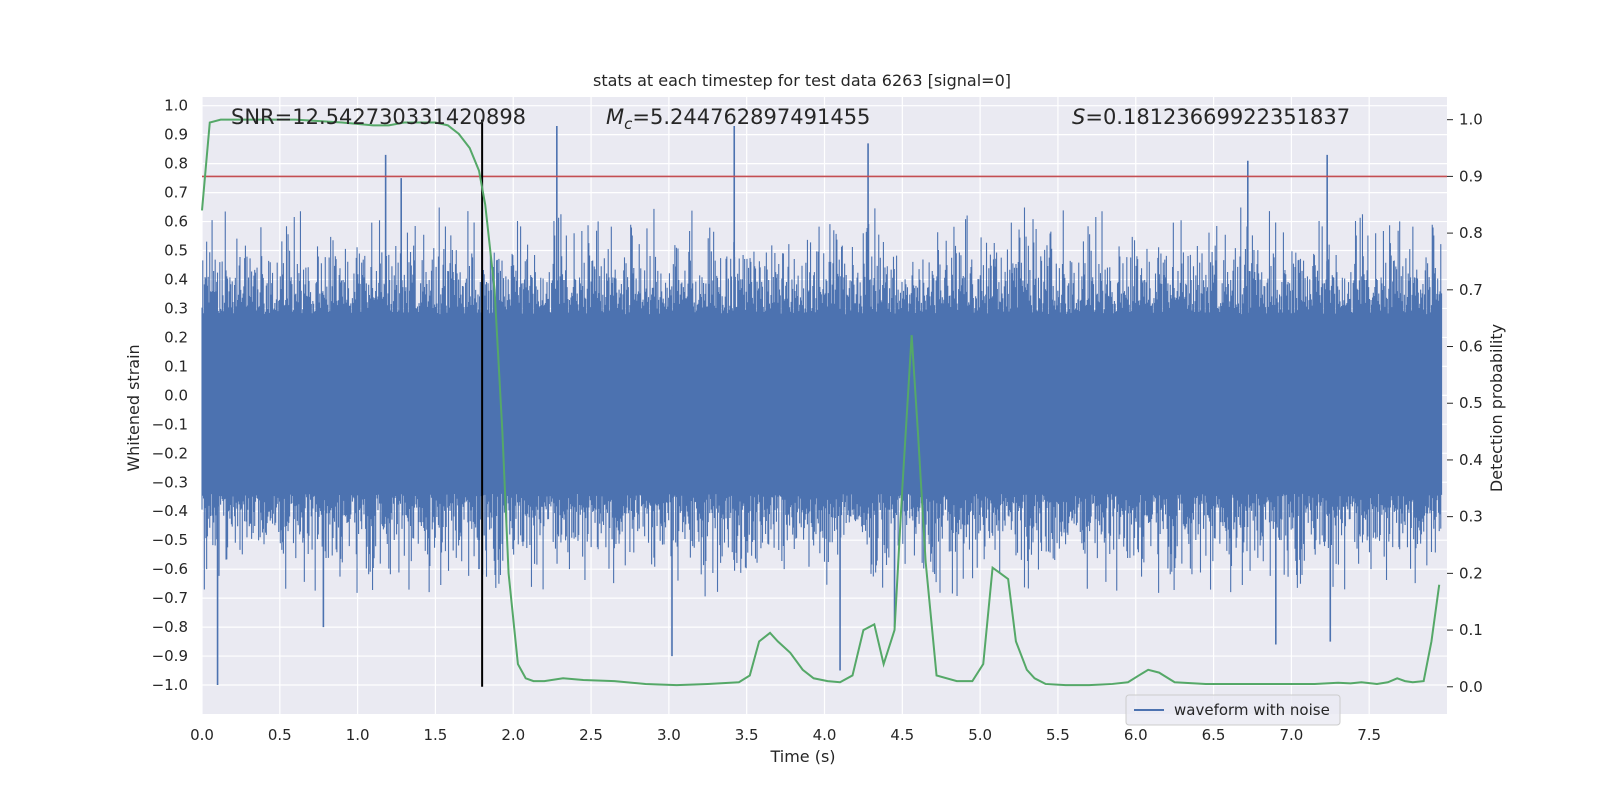 The height and width of the screenshot is (800, 1600). I want to click on x-tick-label: 2.0, so click(513, 735).